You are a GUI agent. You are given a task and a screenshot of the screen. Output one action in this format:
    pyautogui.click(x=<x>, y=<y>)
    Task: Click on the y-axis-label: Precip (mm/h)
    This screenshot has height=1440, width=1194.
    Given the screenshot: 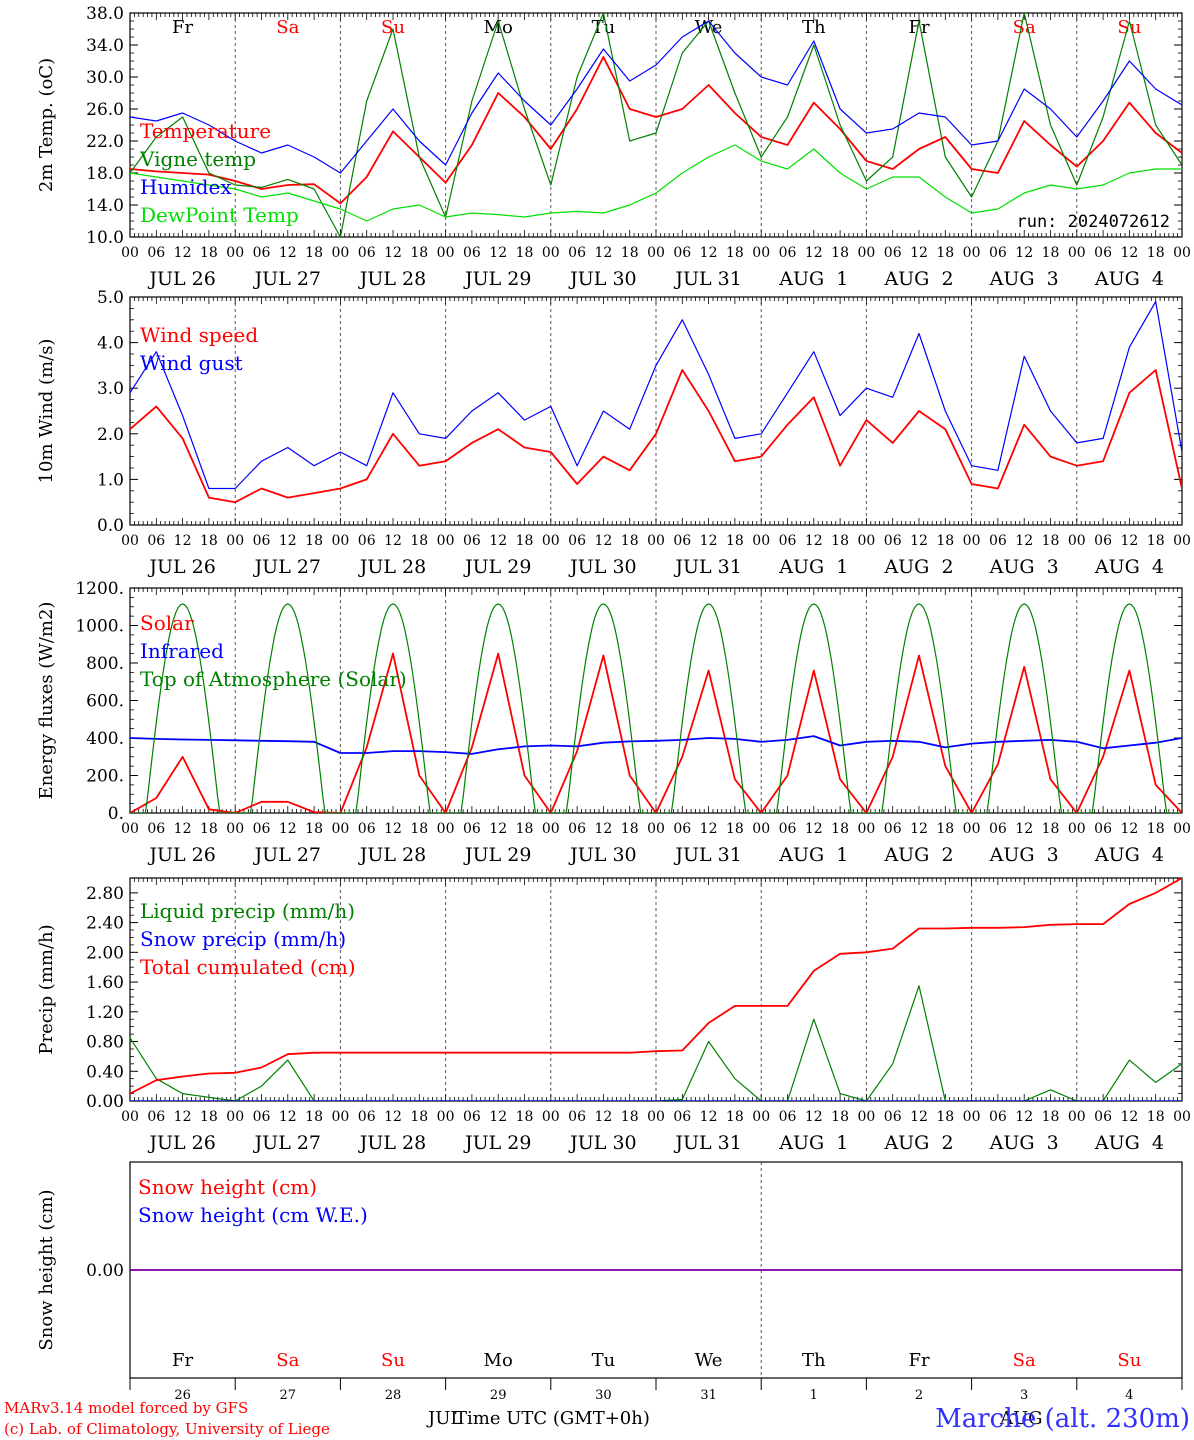 What is the action you would take?
    pyautogui.click(x=46, y=989)
    